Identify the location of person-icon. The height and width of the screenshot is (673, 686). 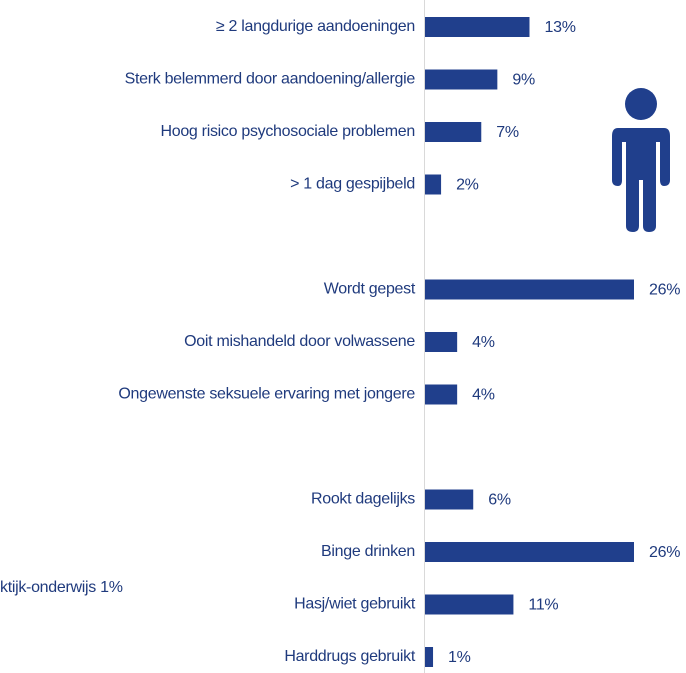
(641, 160).